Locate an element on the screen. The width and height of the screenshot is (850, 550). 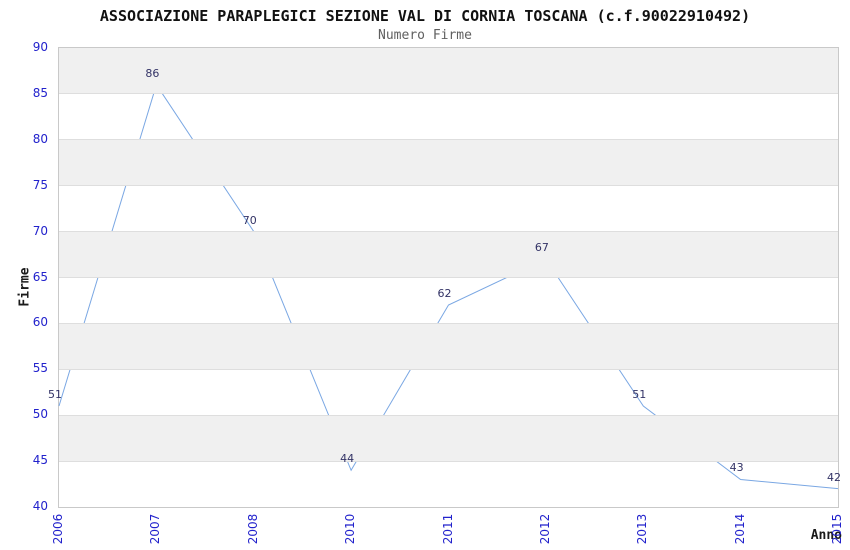
x-tick-label: 2013 is located at coordinates (642, 529).